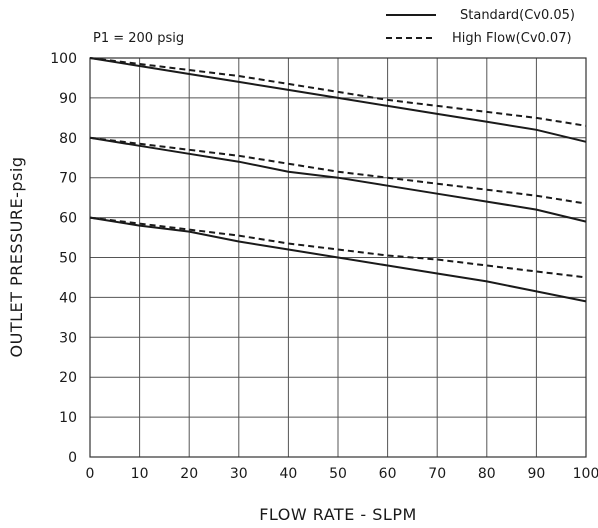 The image size is (598, 528). I want to click on y-tick-label: 0, so click(72, 458).